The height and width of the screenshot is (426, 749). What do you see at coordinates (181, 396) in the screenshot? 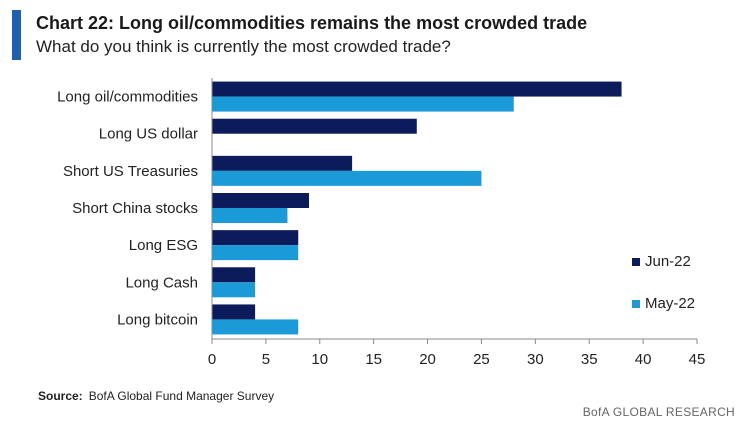
I see `source-text: BofA Global Fund Manager Survey` at bounding box center [181, 396].